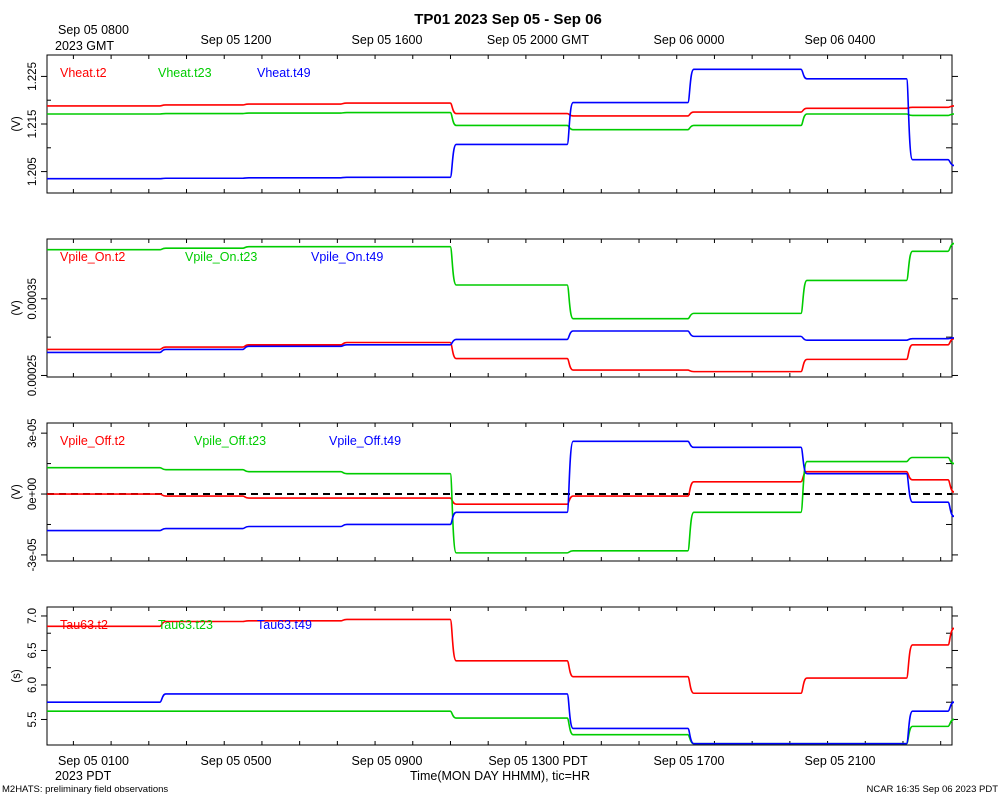 The height and width of the screenshot is (800, 1000). I want to click on top-axis-label: Sep 05 2000 GMT, so click(538, 40).